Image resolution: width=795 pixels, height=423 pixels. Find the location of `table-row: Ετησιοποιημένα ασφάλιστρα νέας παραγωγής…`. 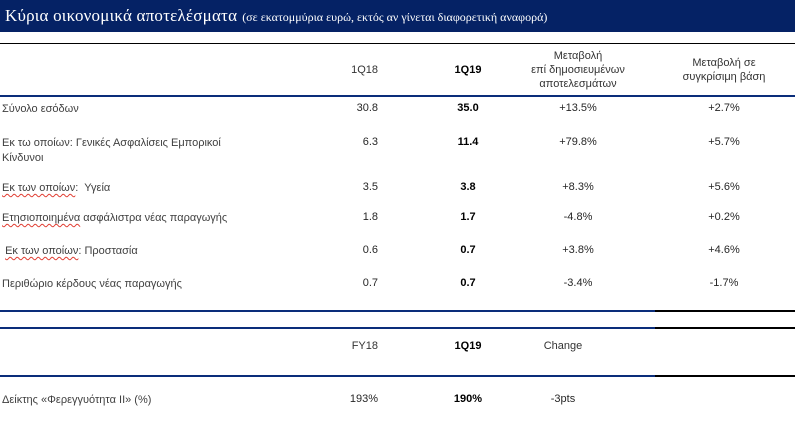

table-row: Ετησιοποιημένα ασφάλιστρα νέας παραγωγής… is located at coordinates (397, 221).